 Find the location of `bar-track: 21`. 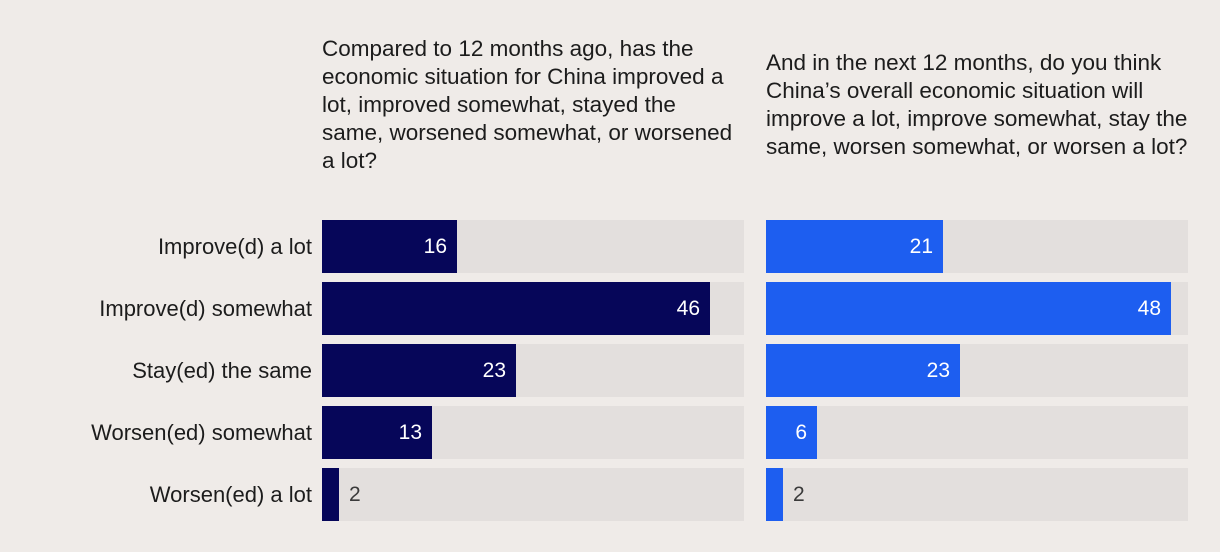

bar-track: 21 is located at coordinates (977, 246).